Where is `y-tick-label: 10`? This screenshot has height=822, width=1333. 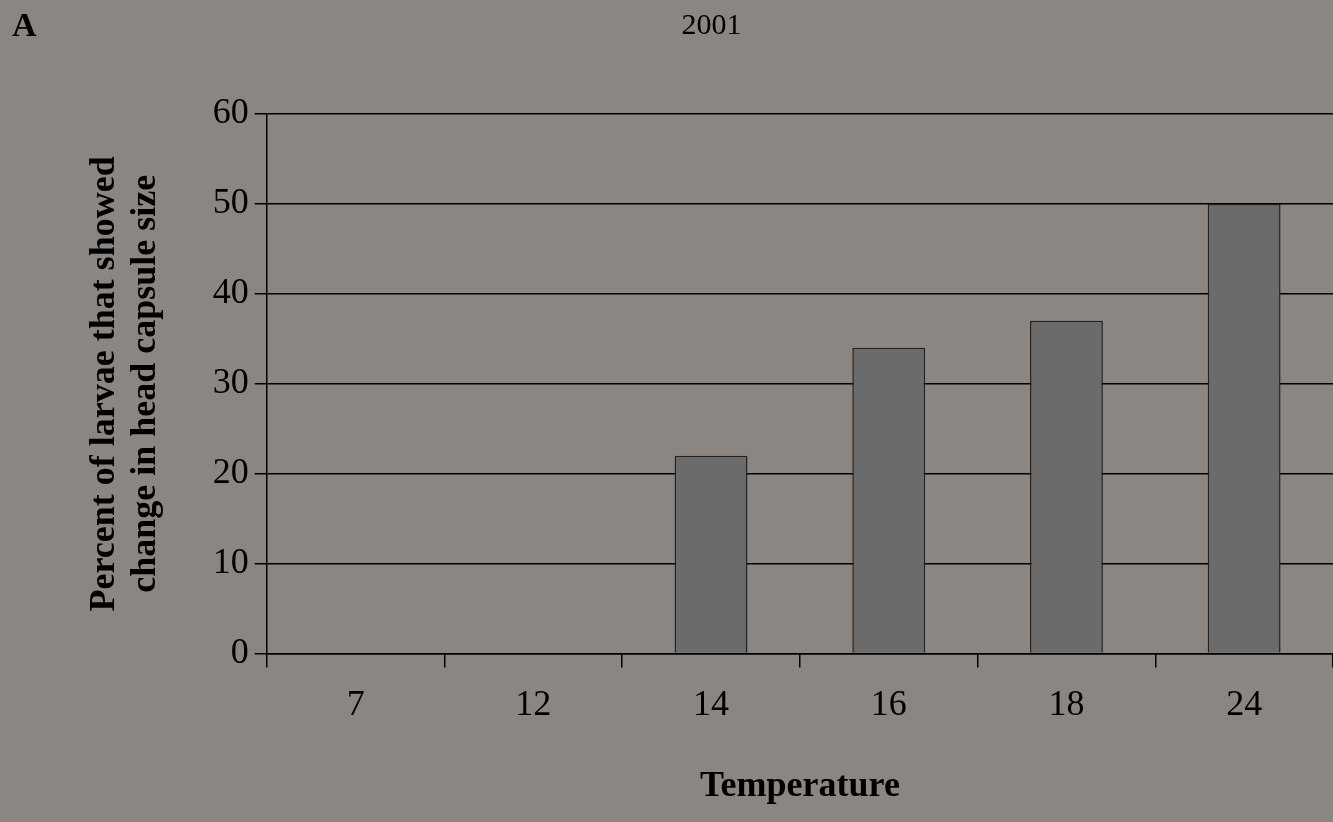 y-tick-label: 10 is located at coordinates (230, 561).